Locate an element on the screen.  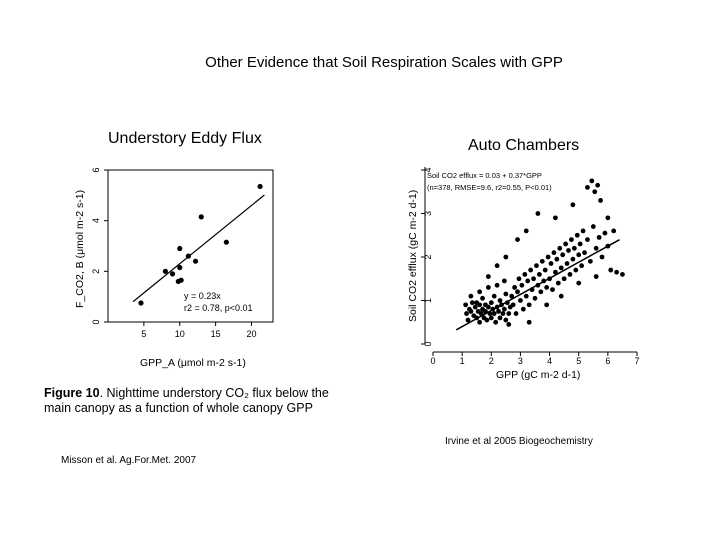
left-equation: y = 0.23x is located at coordinates (202, 296).